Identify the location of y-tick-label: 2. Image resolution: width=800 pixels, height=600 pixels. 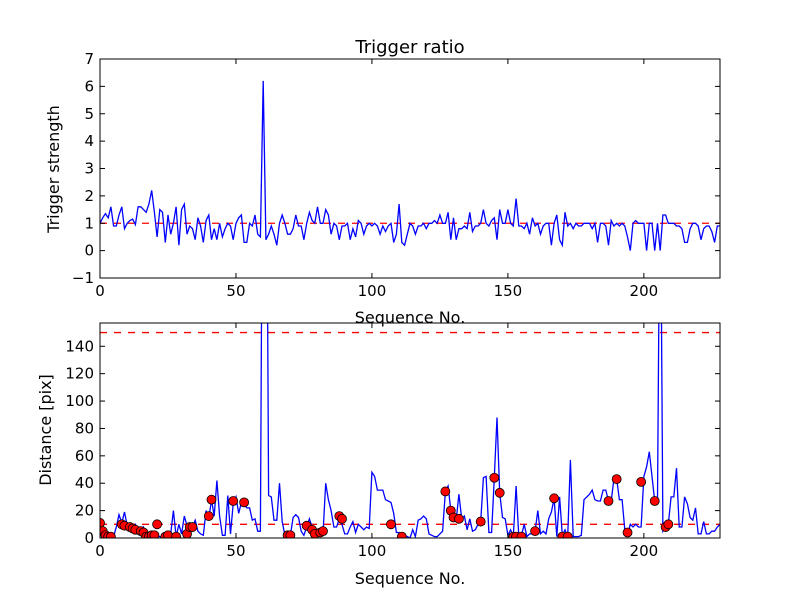
(89, 196).